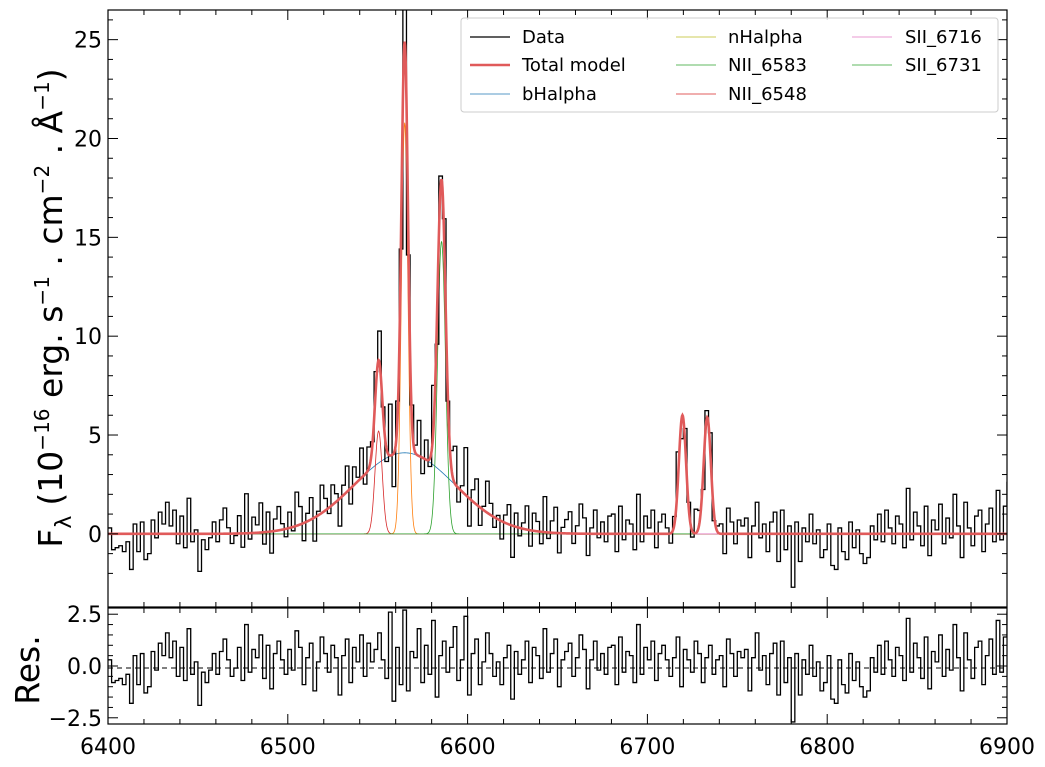 This screenshot has width=1045, height=767. Describe the element at coordinates (827, 747) in the screenshot. I see `x-tick-label: 6800` at that location.